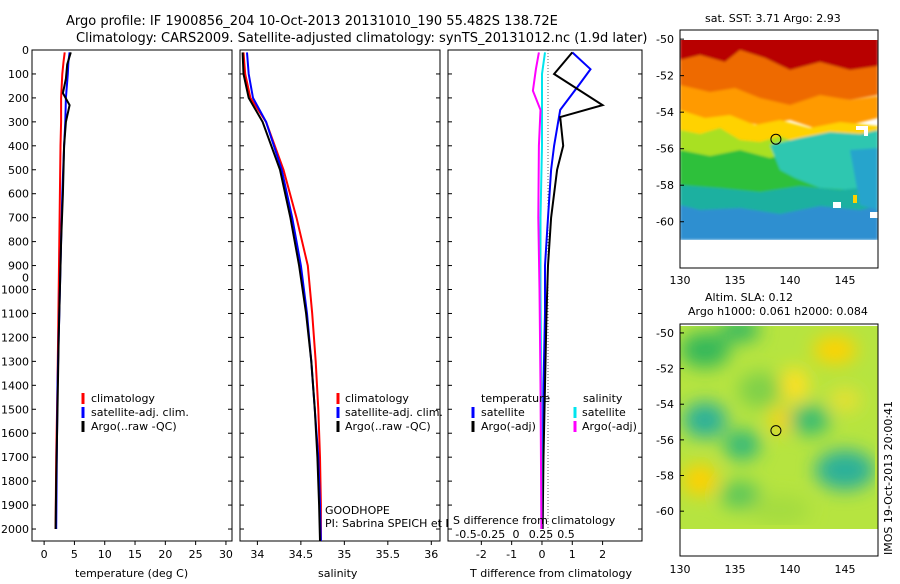  I want to click on y-tick-label: 500, so click(18, 170).